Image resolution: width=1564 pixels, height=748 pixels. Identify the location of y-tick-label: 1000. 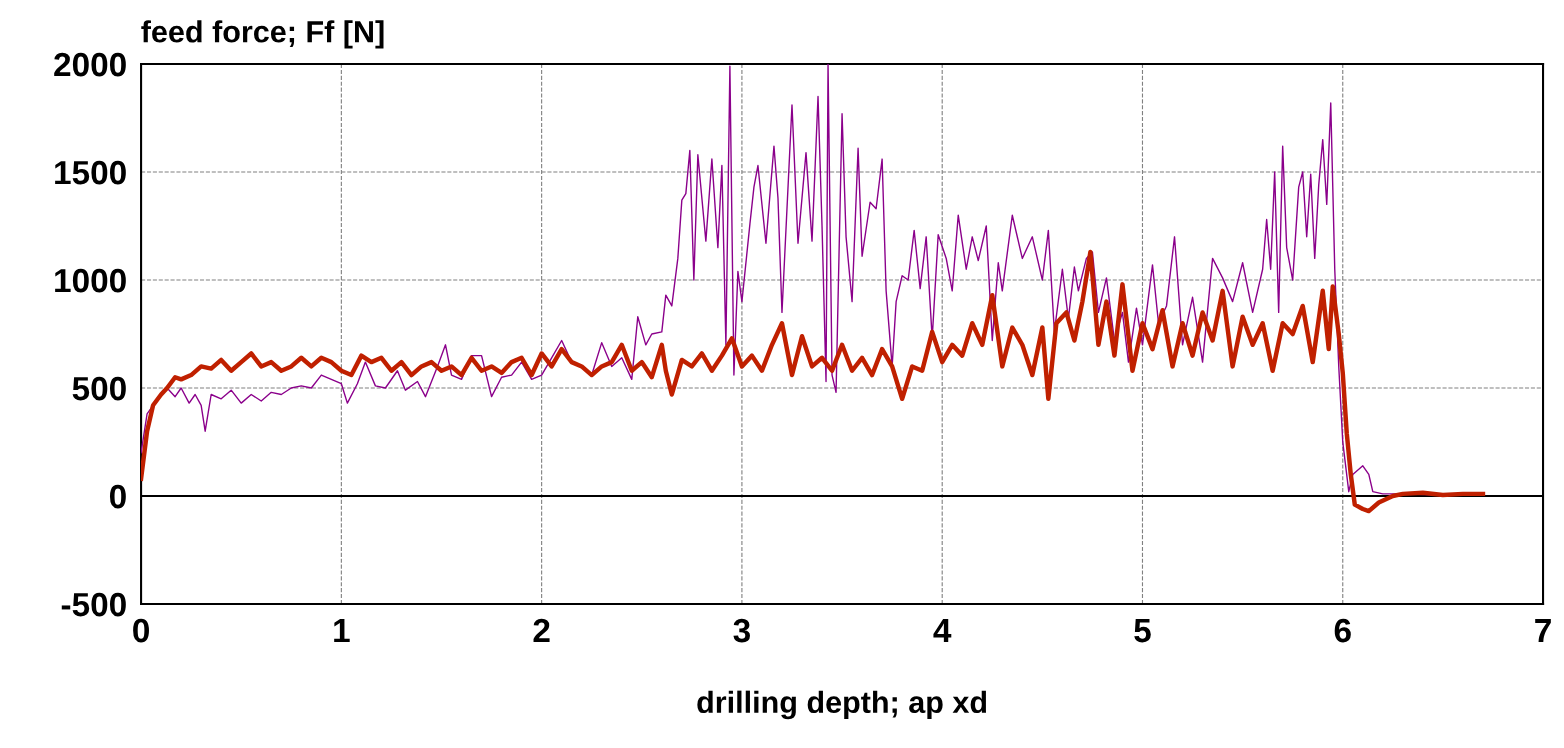
(90, 280).